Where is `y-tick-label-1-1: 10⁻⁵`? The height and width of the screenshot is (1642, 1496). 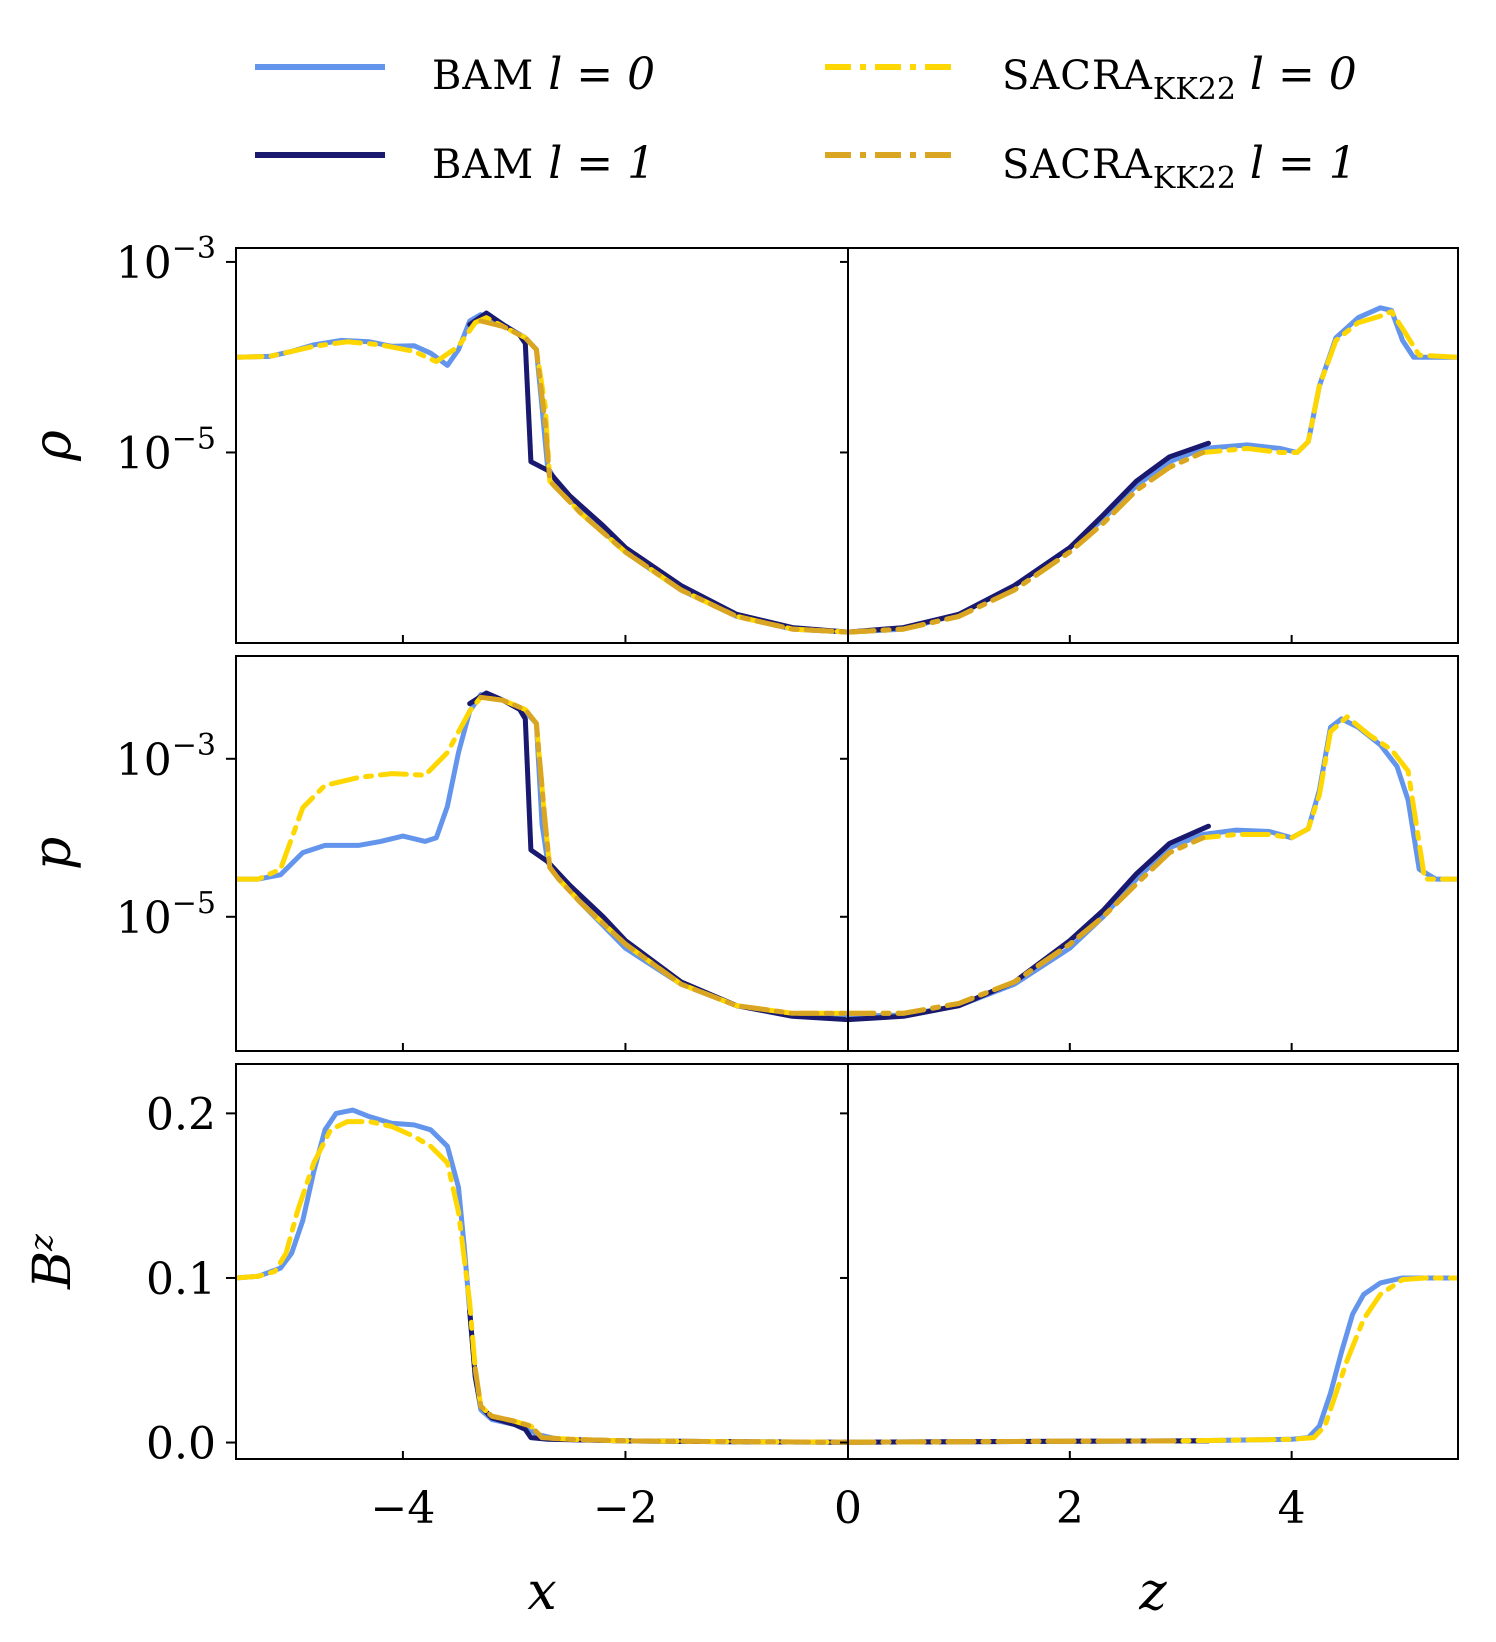 y-tick-label-1-1: 10⁻⁵ is located at coordinates (166, 915).